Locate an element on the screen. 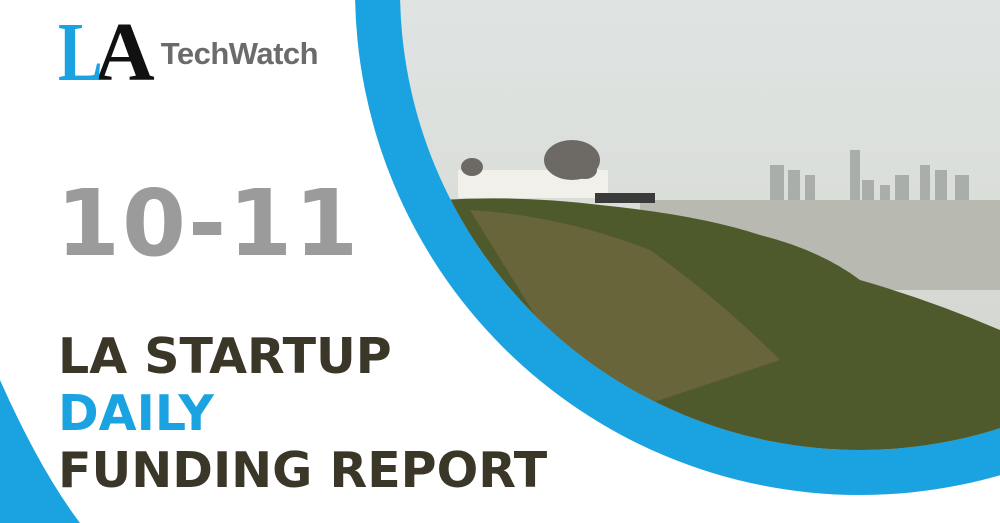 The width and height of the screenshot is (1000, 523). corner-brush is located at coordinates (40, 451).